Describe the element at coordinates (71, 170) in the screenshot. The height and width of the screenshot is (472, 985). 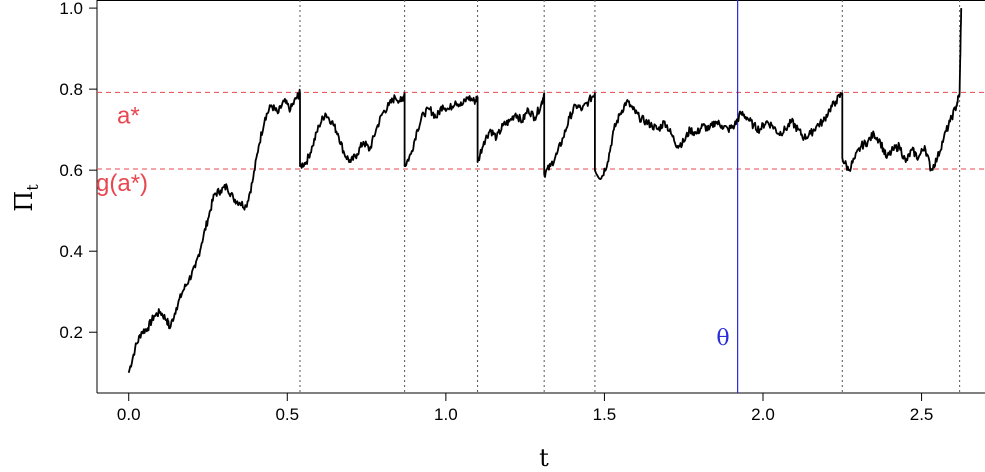
I see `y-tick-label: 0.6` at that location.